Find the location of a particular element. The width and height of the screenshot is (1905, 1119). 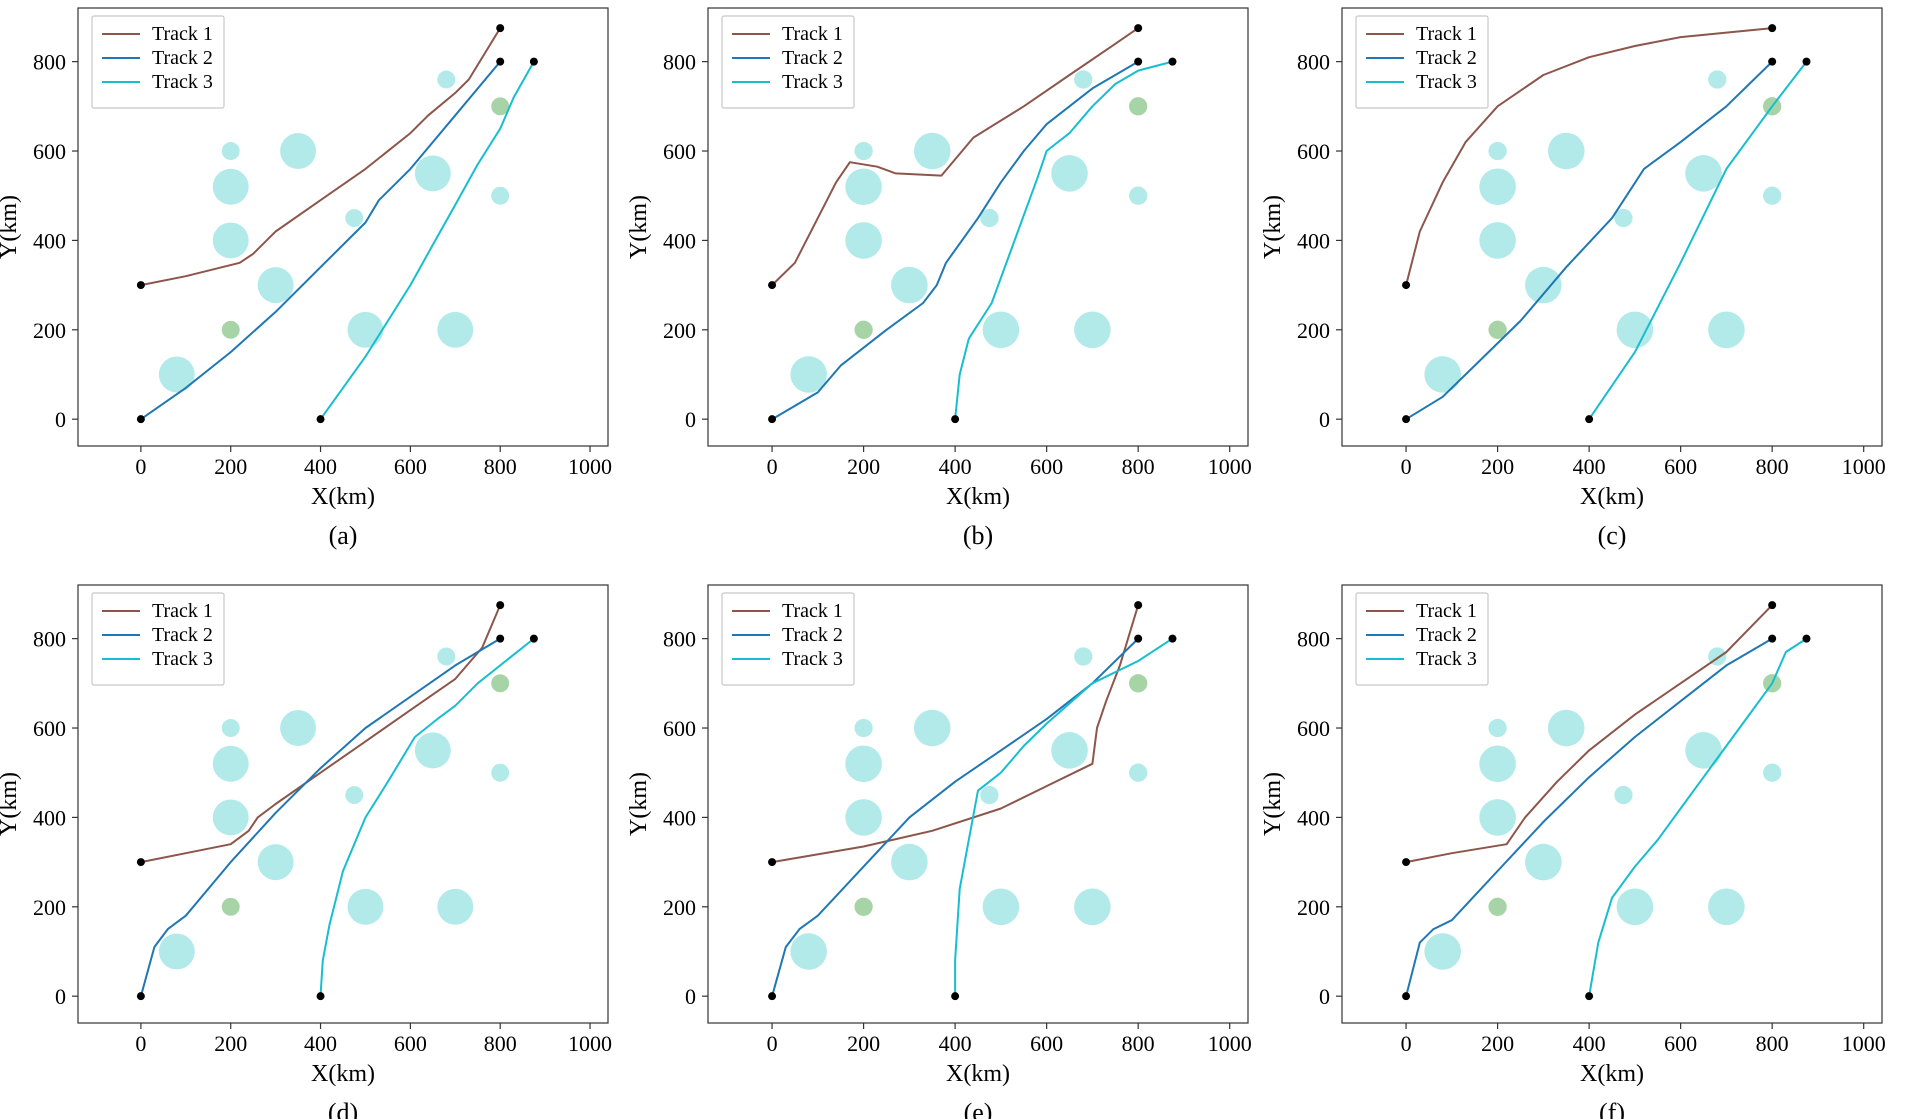

panel-label: (c) is located at coordinates (1612, 535).